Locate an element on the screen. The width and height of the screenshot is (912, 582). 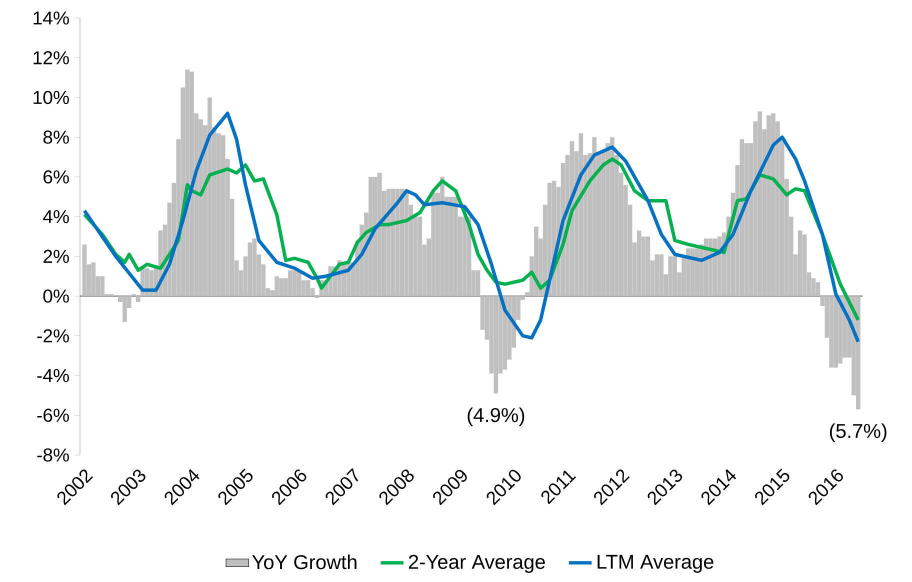
y-tick-label: 14% is located at coordinates (51, 18).